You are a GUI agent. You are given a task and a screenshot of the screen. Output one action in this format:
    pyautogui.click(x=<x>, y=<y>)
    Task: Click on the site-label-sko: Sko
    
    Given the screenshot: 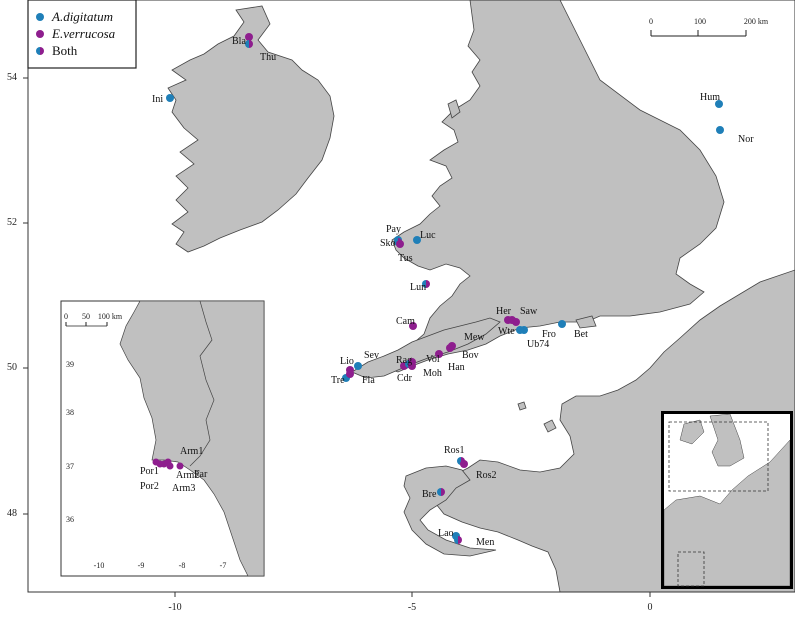 What is the action you would take?
    pyautogui.click(x=388, y=243)
    